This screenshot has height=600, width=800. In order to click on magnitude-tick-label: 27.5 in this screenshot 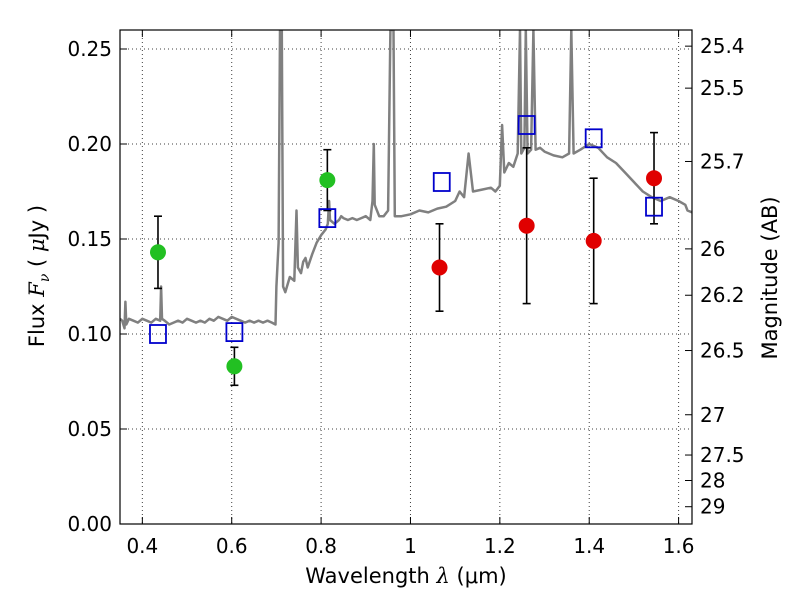, I will do `click(722, 455)`.